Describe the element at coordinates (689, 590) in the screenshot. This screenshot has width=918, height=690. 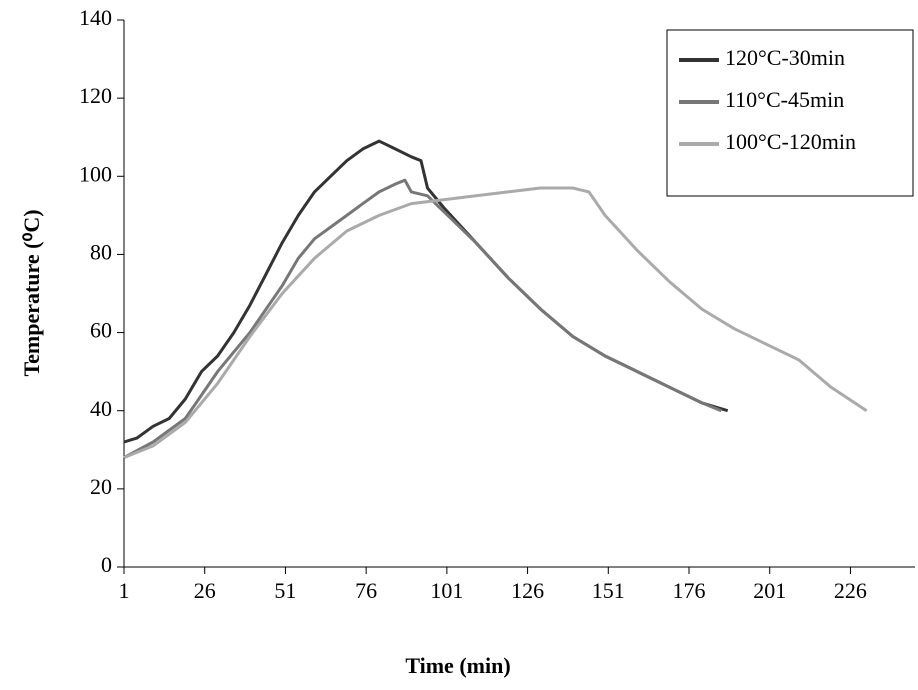
I see `x-tick-label: 176` at that location.